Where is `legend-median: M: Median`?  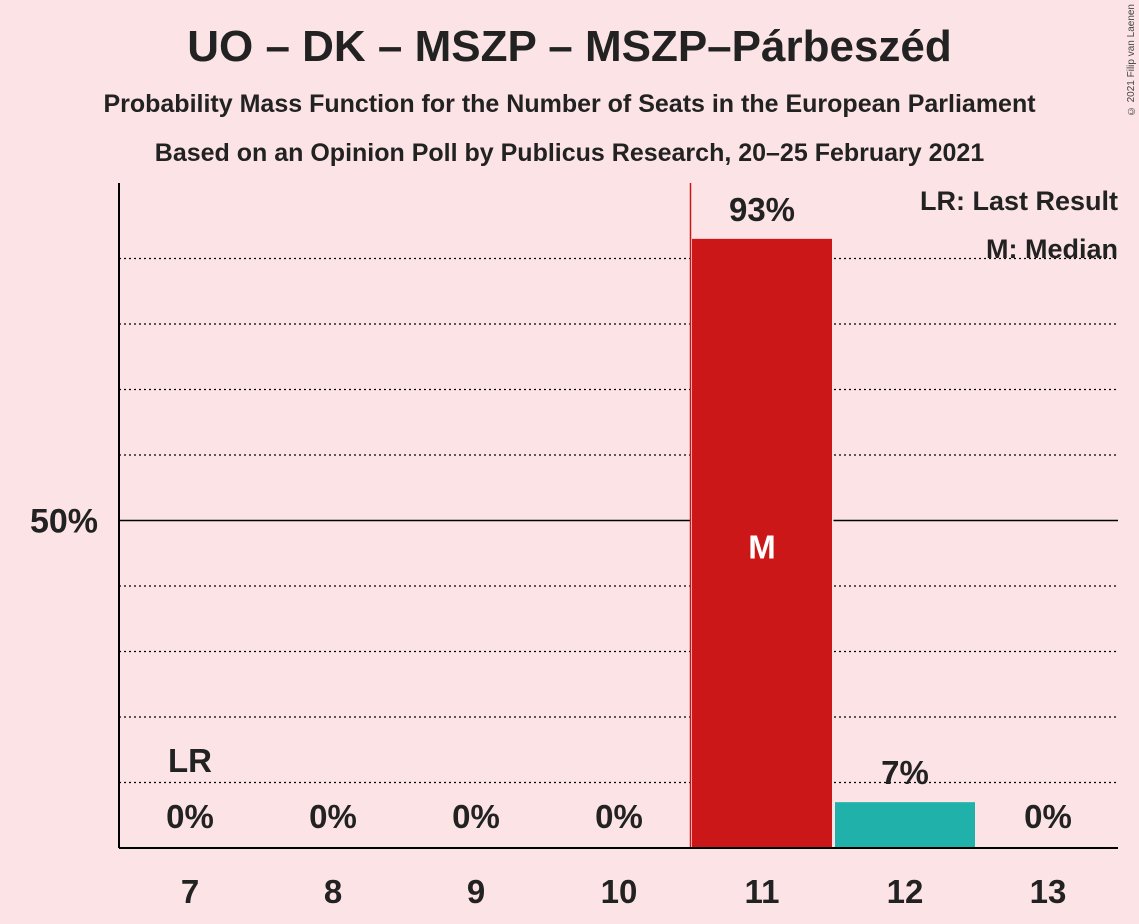
legend-median: M: Median is located at coordinates (1052, 249).